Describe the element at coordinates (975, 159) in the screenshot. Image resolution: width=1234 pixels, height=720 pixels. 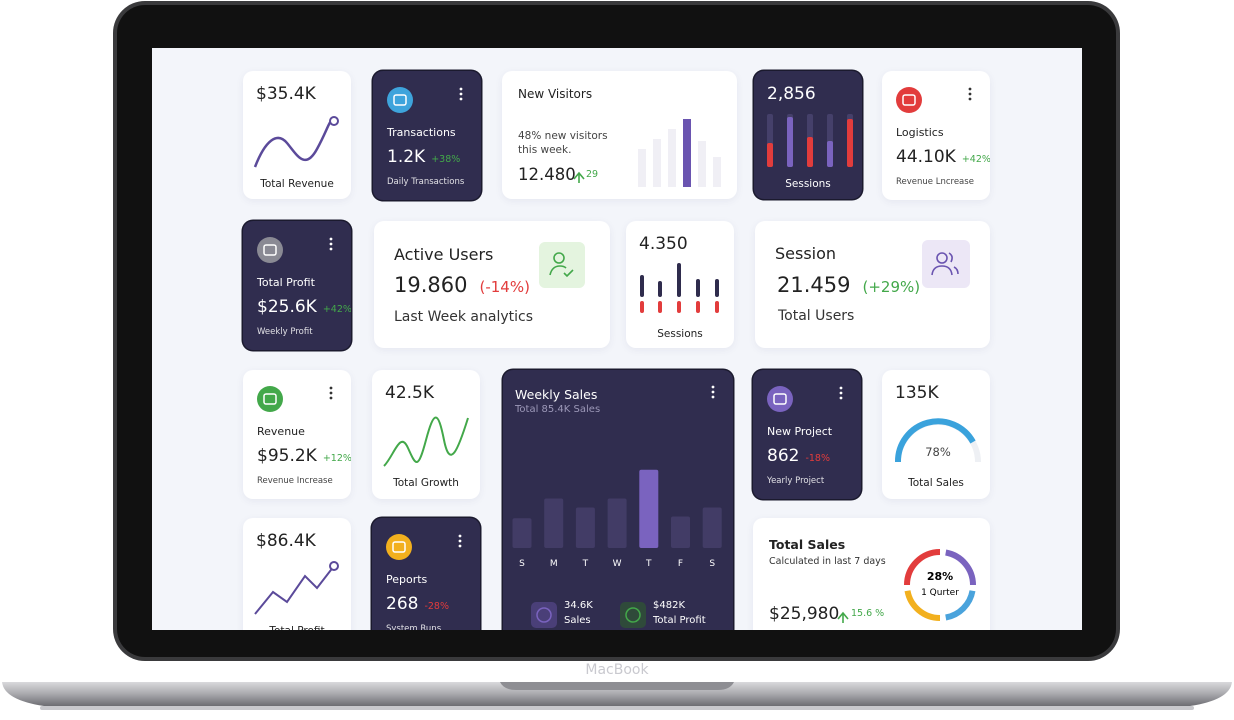
I see `card-change: +42%` at that location.